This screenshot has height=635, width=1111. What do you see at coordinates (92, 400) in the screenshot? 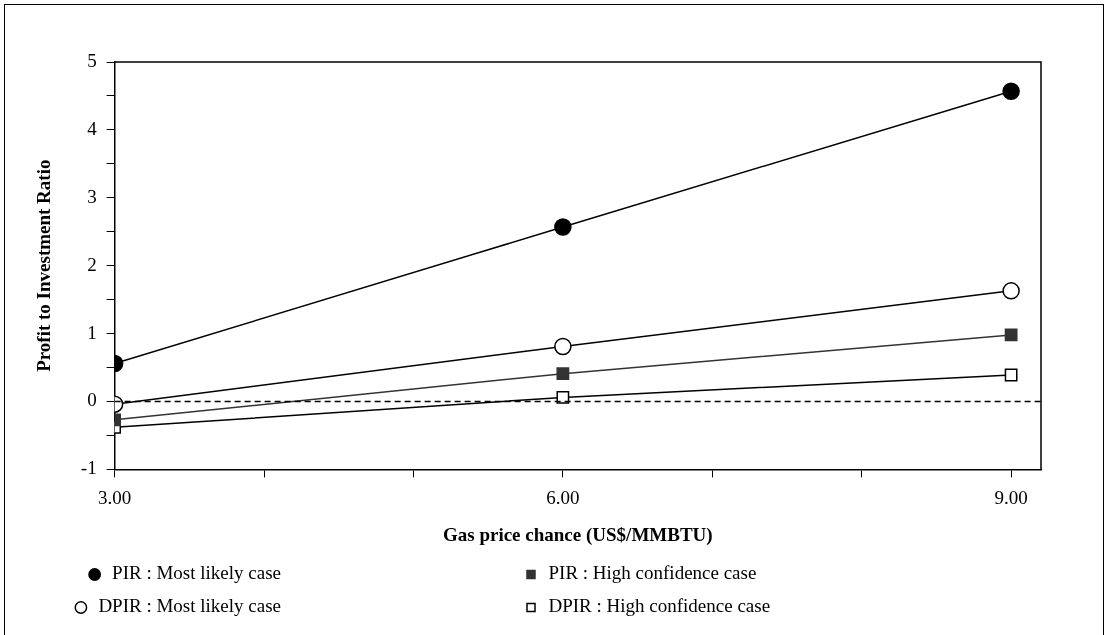
I see `y-tick-label: 0` at bounding box center [92, 400].